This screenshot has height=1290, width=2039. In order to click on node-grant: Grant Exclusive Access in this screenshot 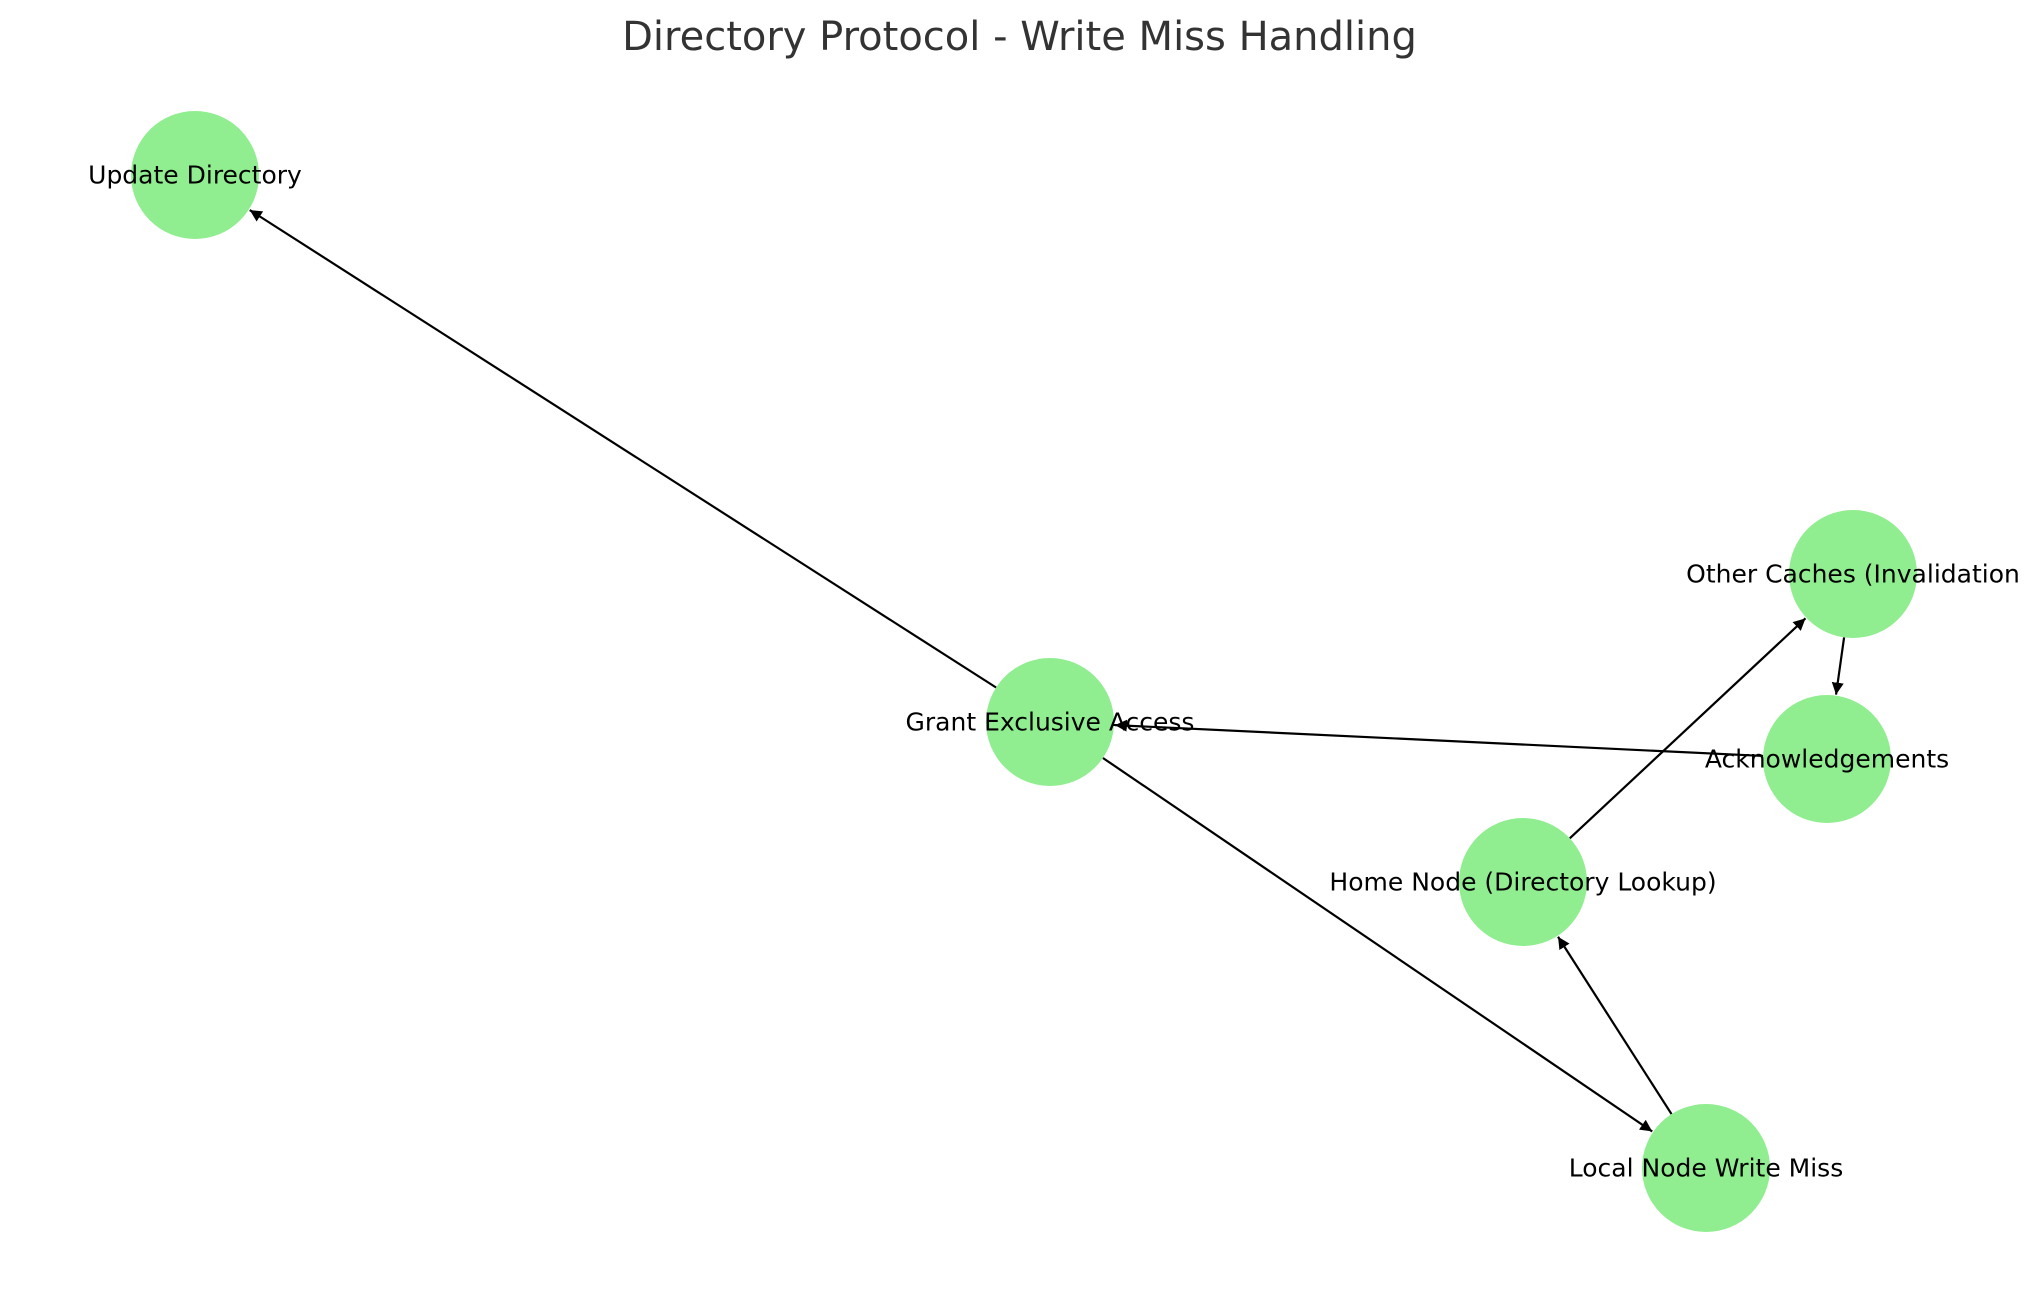, I will do `click(1050, 722)`.